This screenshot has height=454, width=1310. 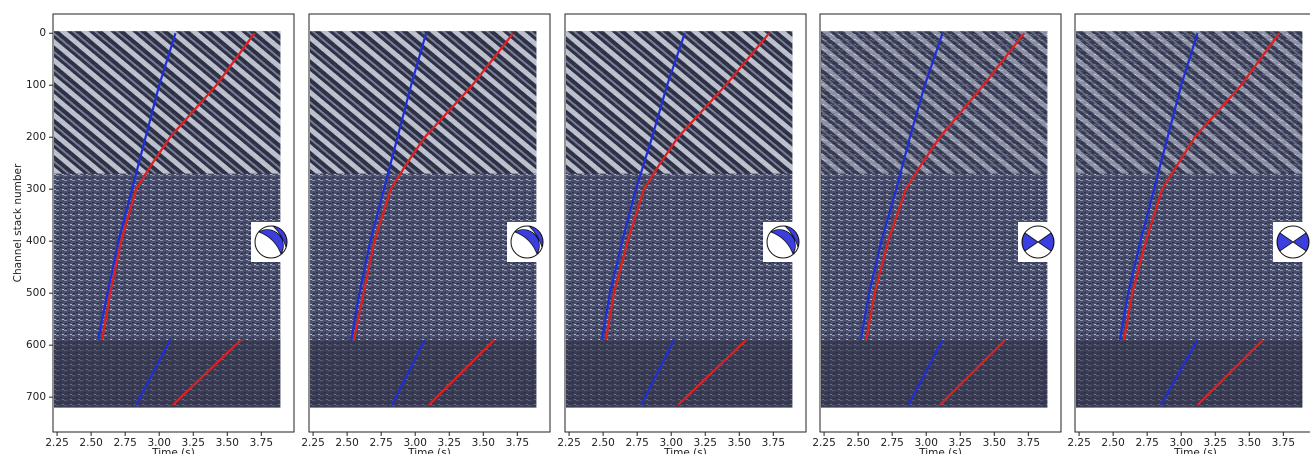 What do you see at coordinates (36, 137) in the screenshot?
I see `y-tick-label: 200` at bounding box center [36, 137].